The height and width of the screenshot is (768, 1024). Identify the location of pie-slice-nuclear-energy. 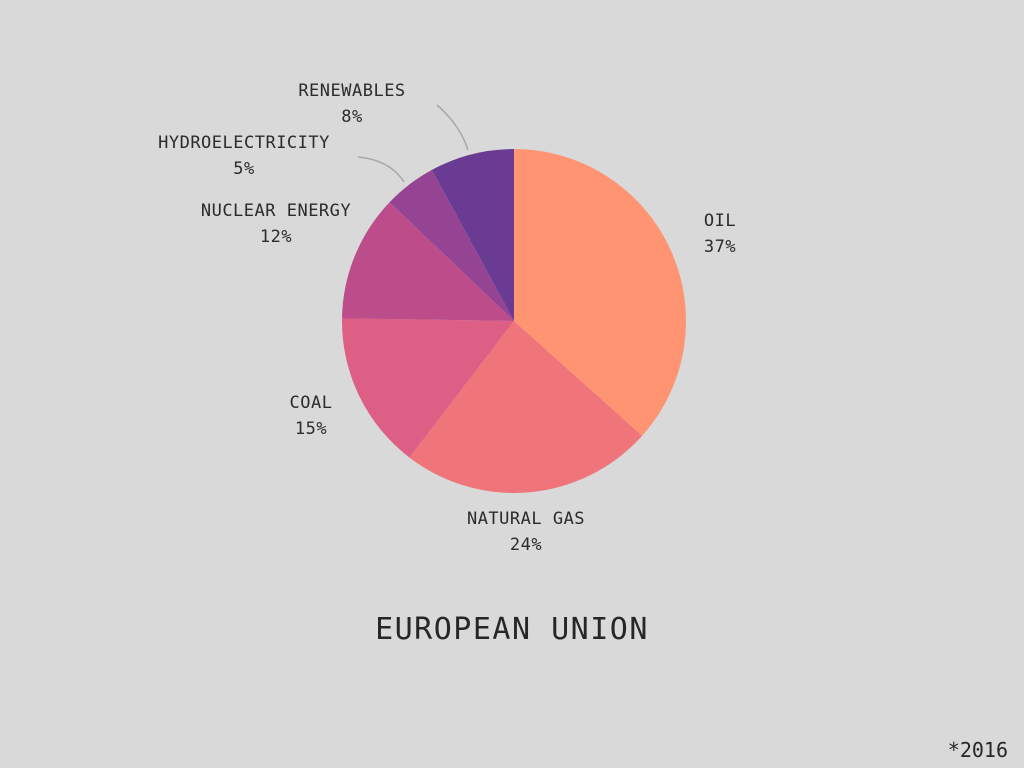
(428, 261).